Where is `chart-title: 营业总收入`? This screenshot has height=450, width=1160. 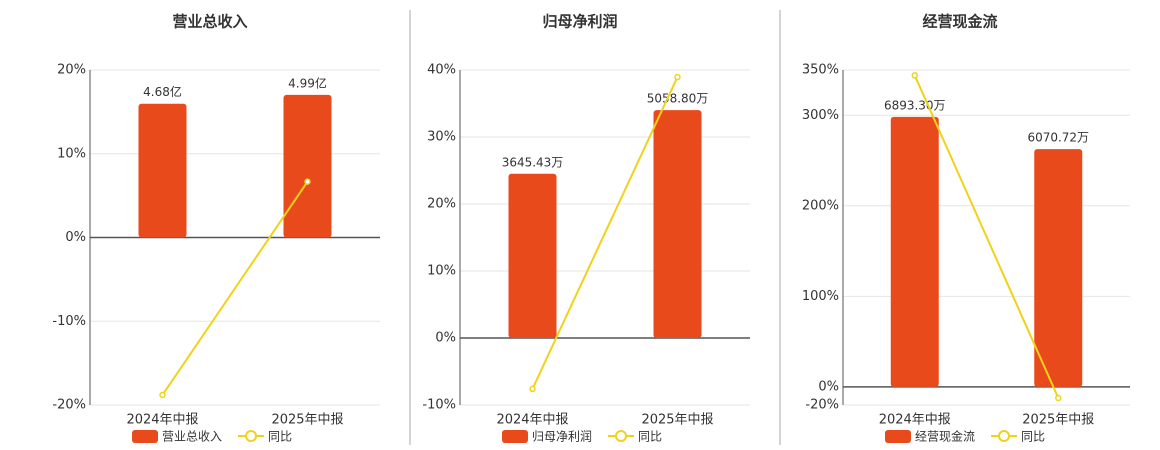 chart-title: 营业总收入 is located at coordinates (209, 22).